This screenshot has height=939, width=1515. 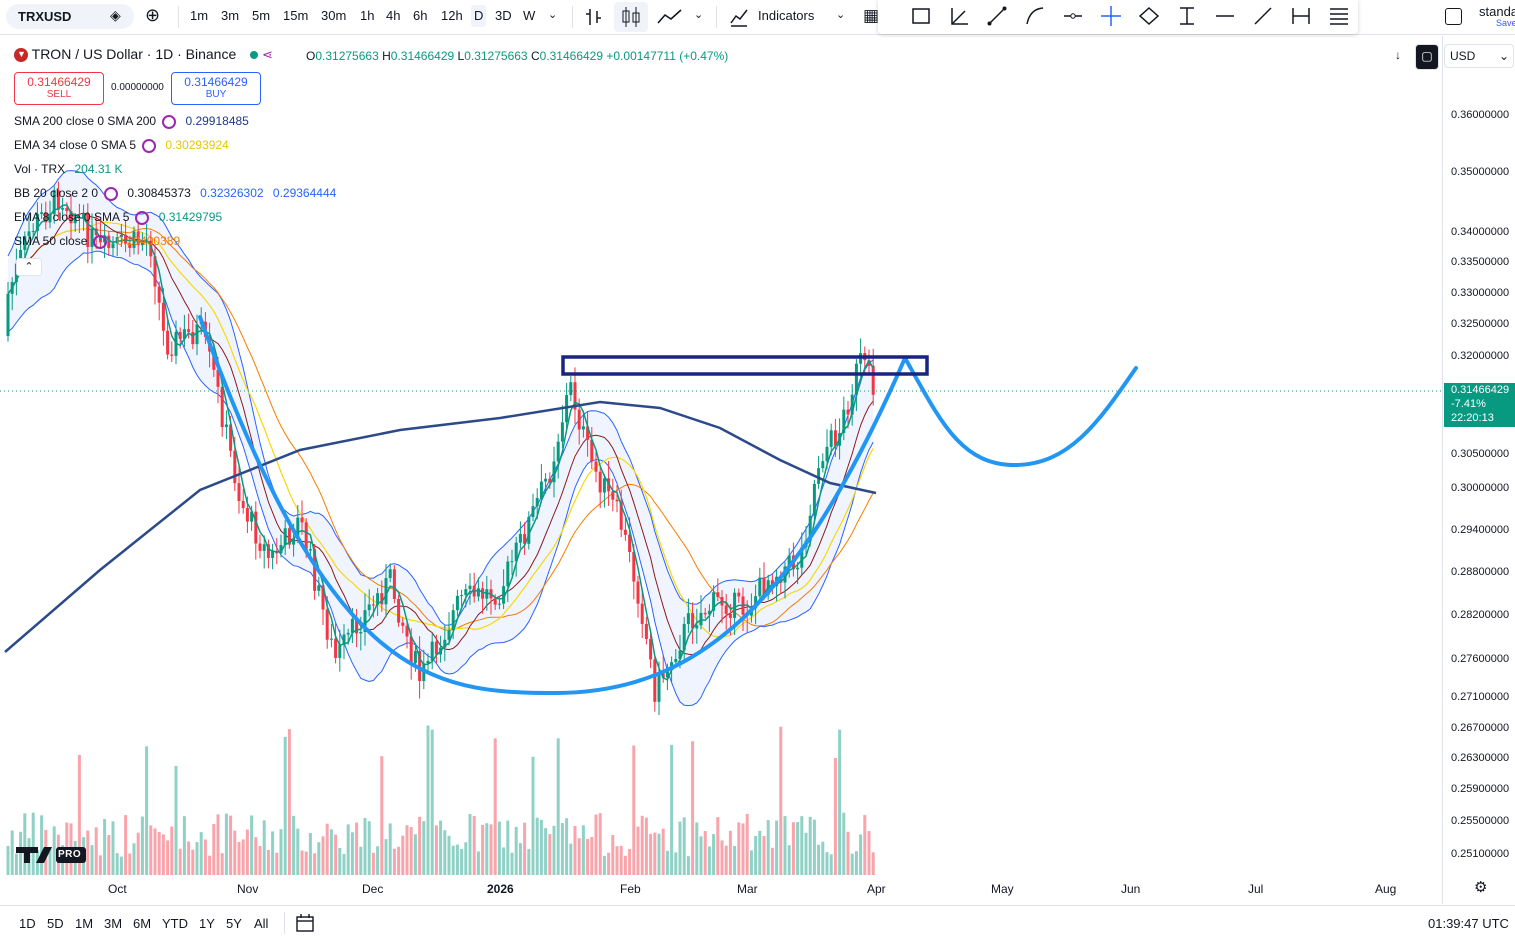 What do you see at coordinates (1339, 16) in the screenshot?
I see `menu-lines-icon` at bounding box center [1339, 16].